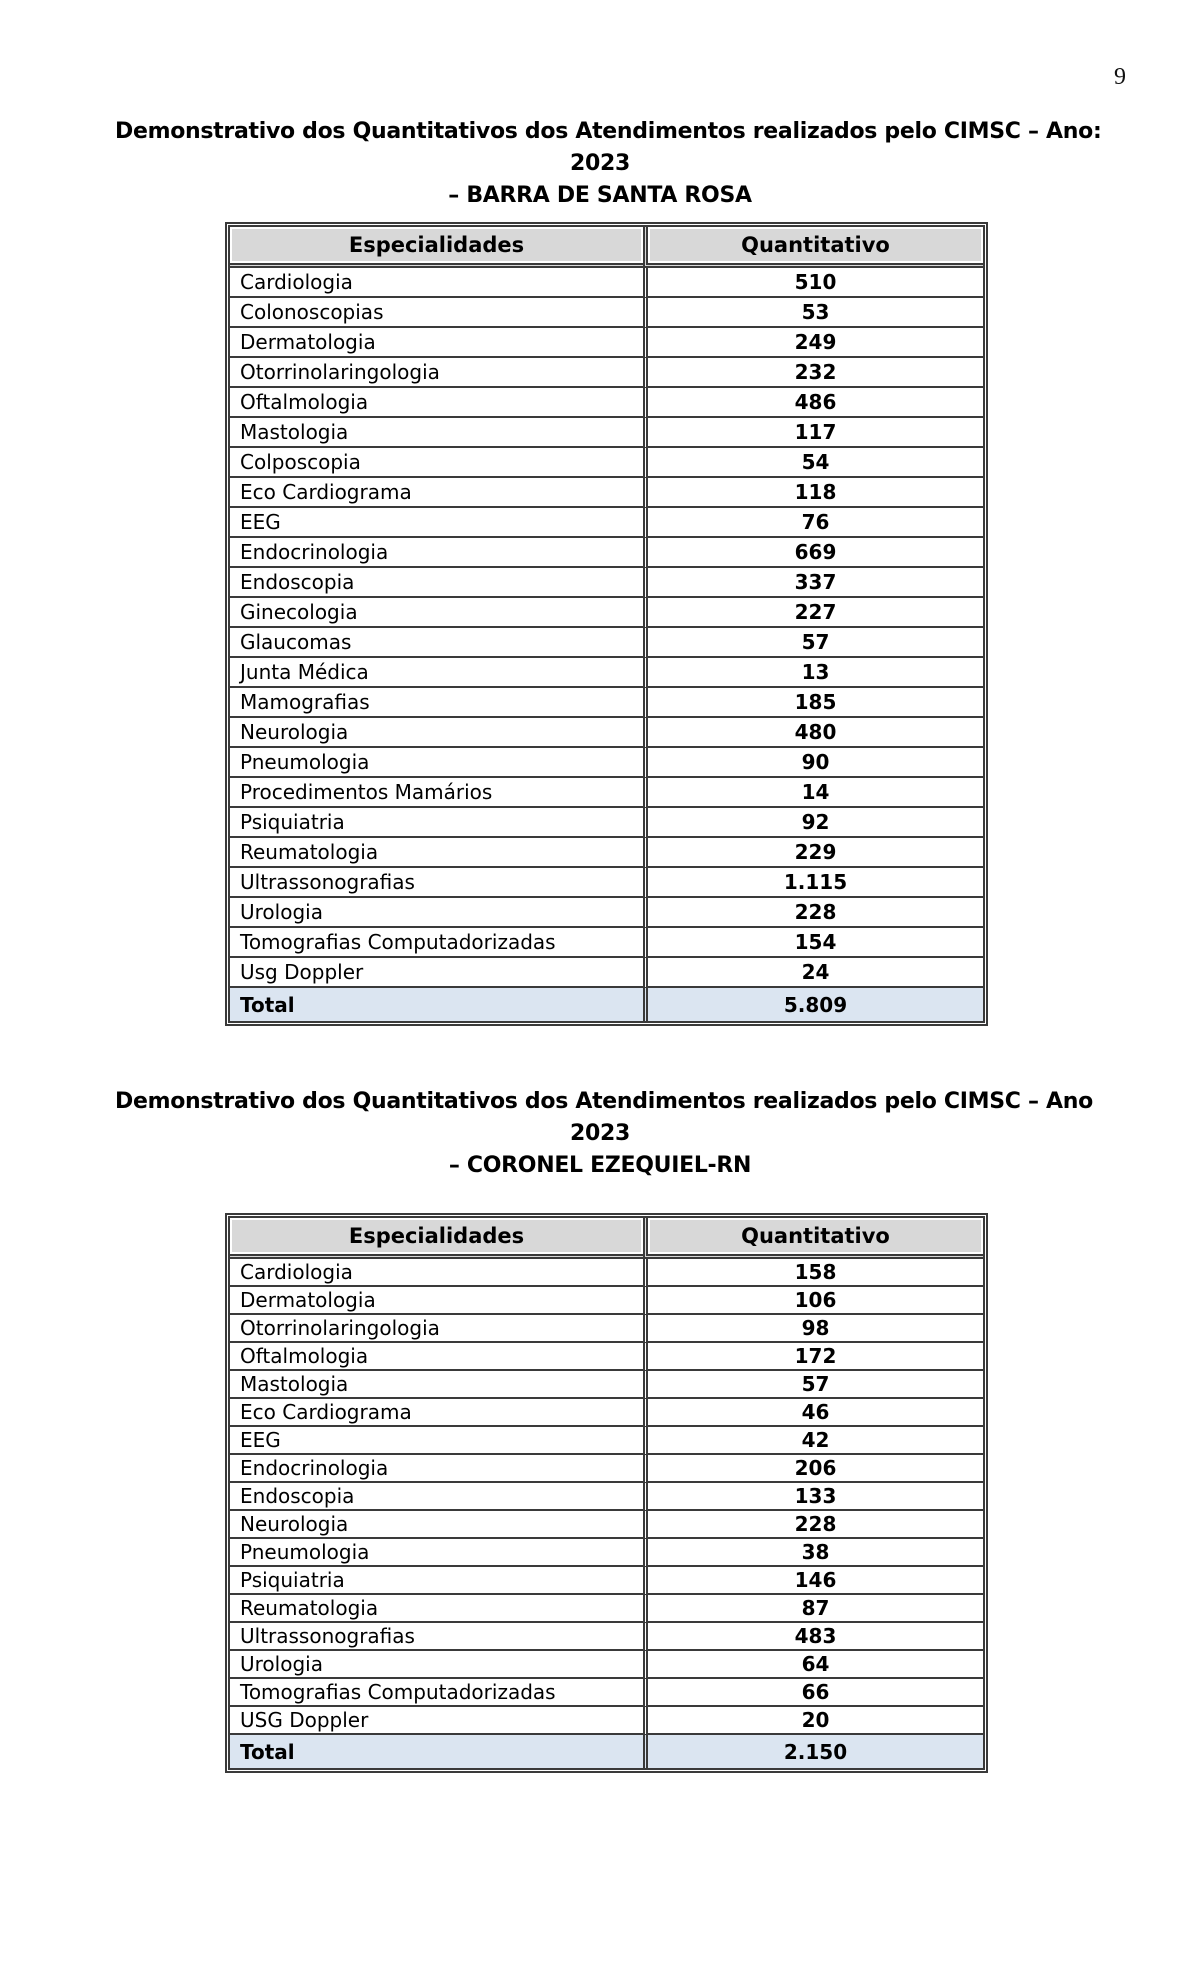  What do you see at coordinates (813, 823) in the screenshot?
I see `quantity-cell: 92` at bounding box center [813, 823].